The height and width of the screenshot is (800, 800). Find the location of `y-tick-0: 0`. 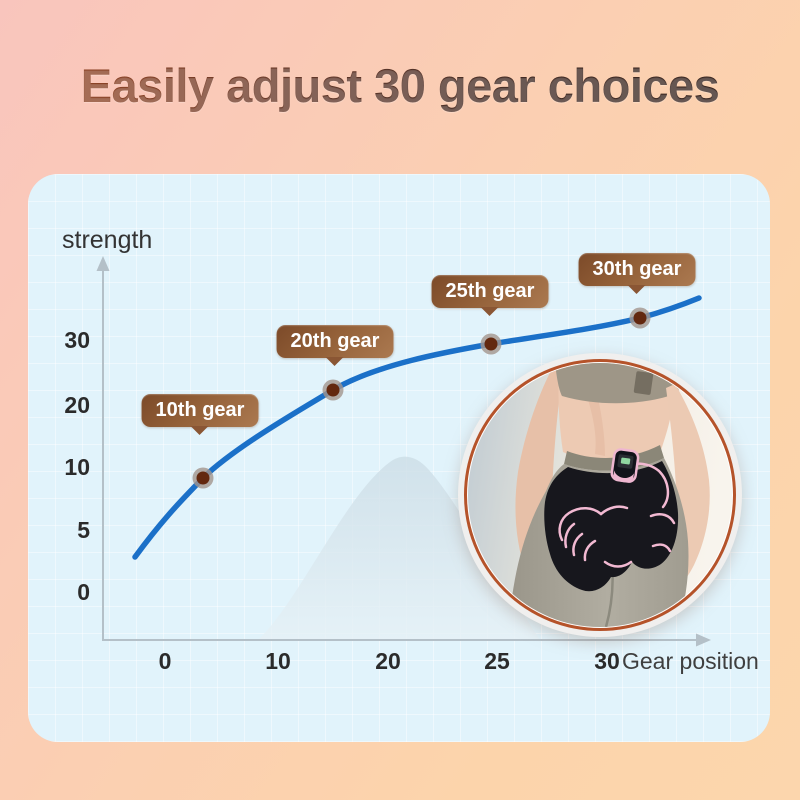

y-tick-0: 0 is located at coordinates (83, 592).